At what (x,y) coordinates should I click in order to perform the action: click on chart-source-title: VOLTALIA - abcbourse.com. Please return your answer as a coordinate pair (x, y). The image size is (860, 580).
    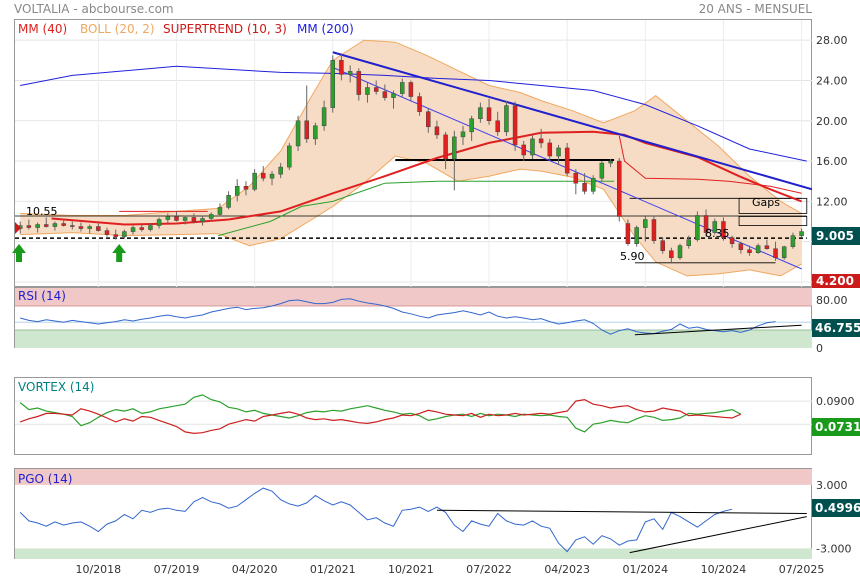
    Looking at the image, I should click on (94, 9).